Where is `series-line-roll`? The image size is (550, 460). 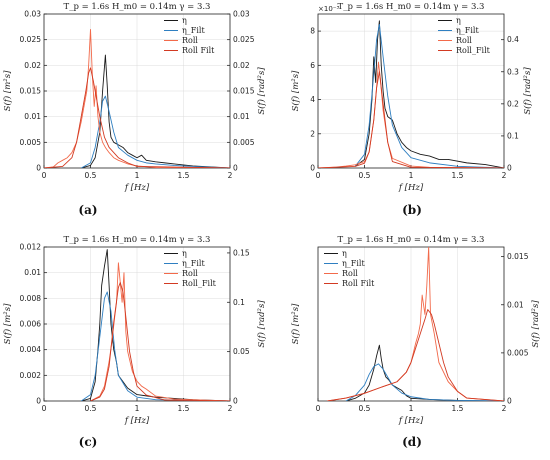 series-line-roll is located at coordinates (137, 98).